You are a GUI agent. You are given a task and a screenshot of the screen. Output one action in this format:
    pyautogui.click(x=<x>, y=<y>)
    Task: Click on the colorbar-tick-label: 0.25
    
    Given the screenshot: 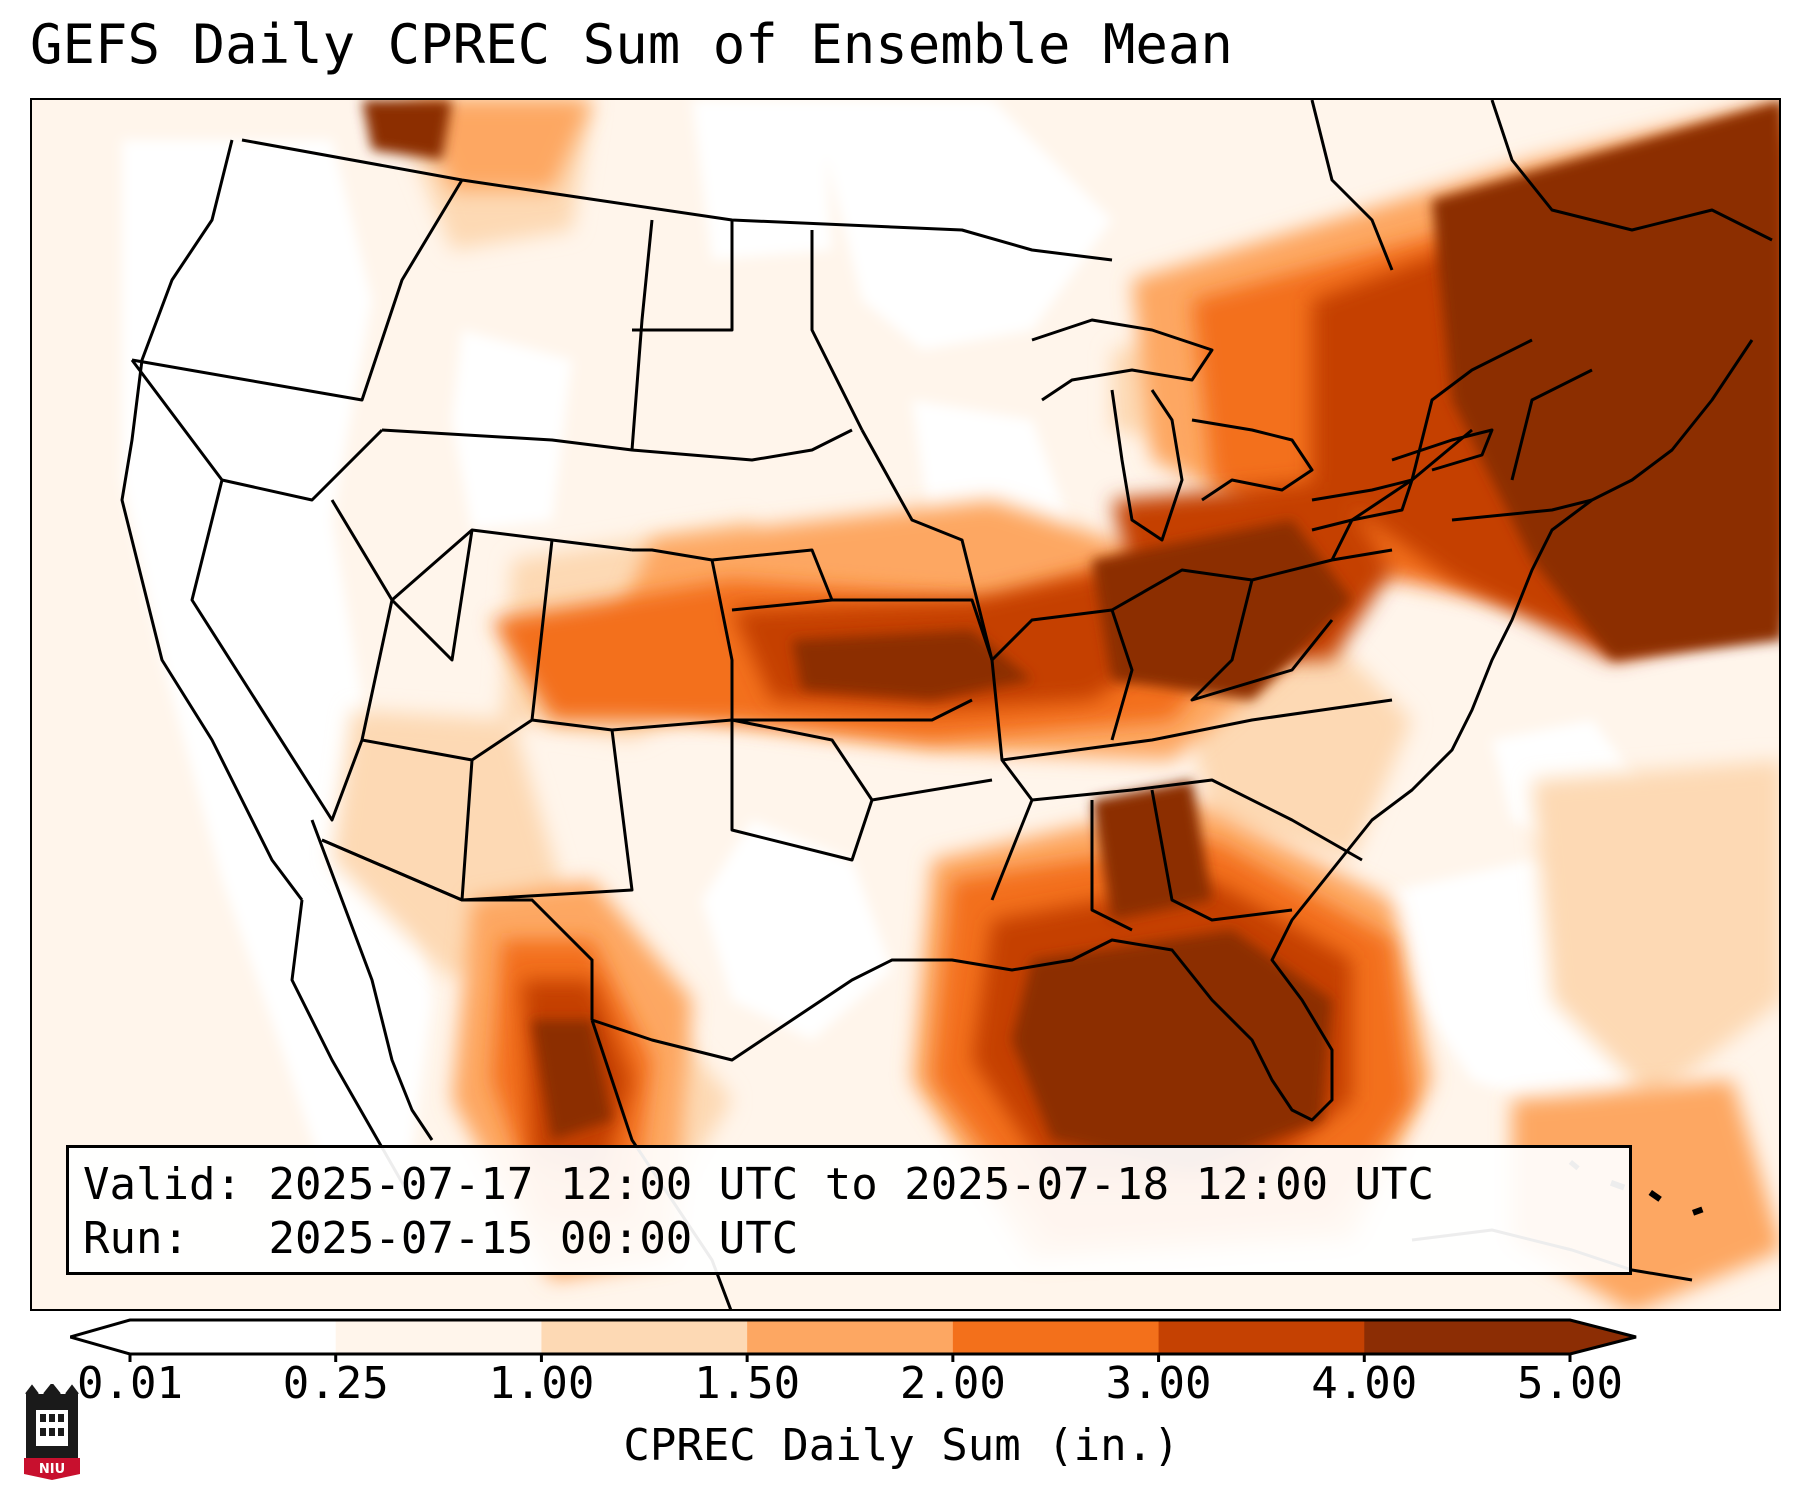 What is the action you would take?
    pyautogui.click(x=335, y=1383)
    